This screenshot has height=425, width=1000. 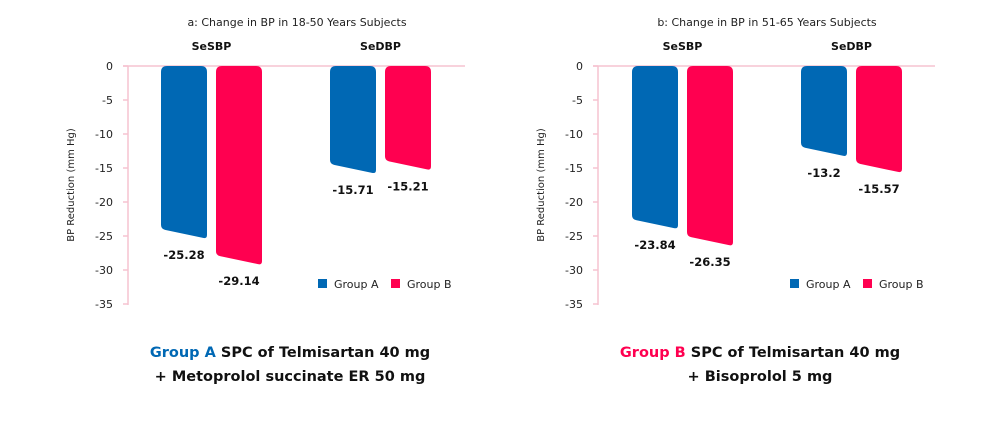 I want to click on caption-line1: Group B SPC of Telmisartan 40 mg, so click(x=760, y=353).